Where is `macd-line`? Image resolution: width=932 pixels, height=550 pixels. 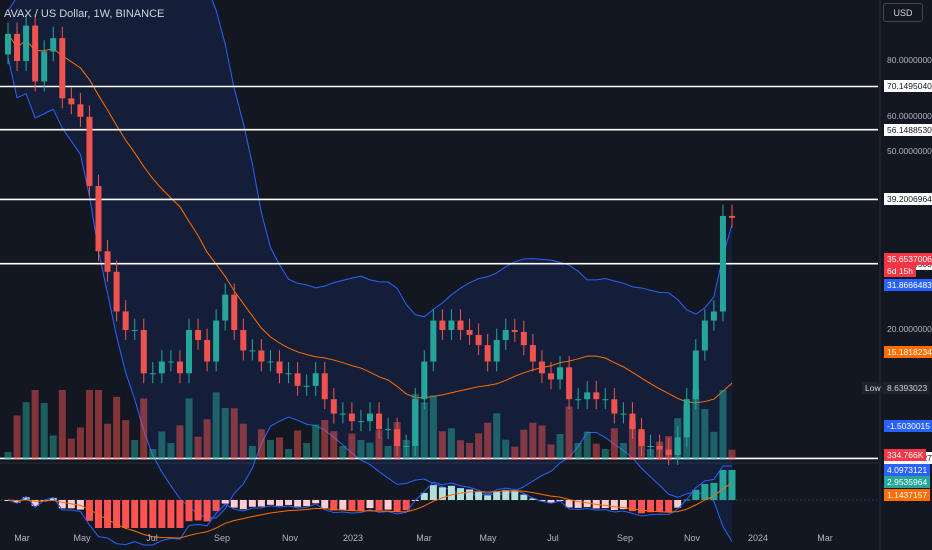
macd-line is located at coordinates (369, 505).